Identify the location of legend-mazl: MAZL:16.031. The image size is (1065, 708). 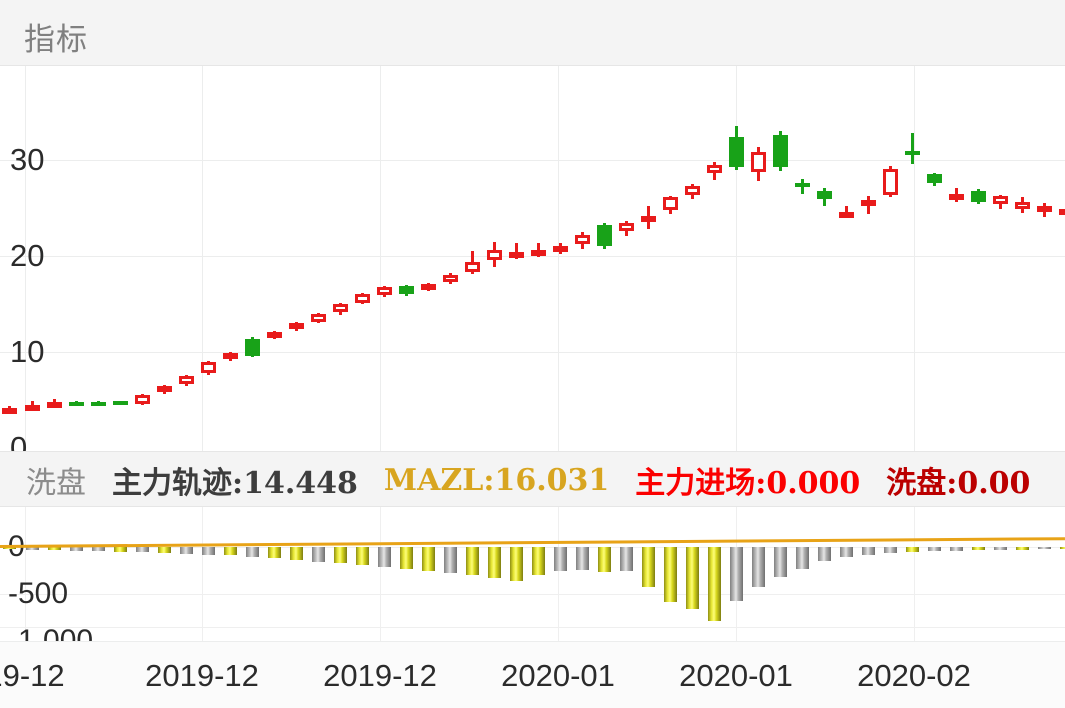
(496, 480).